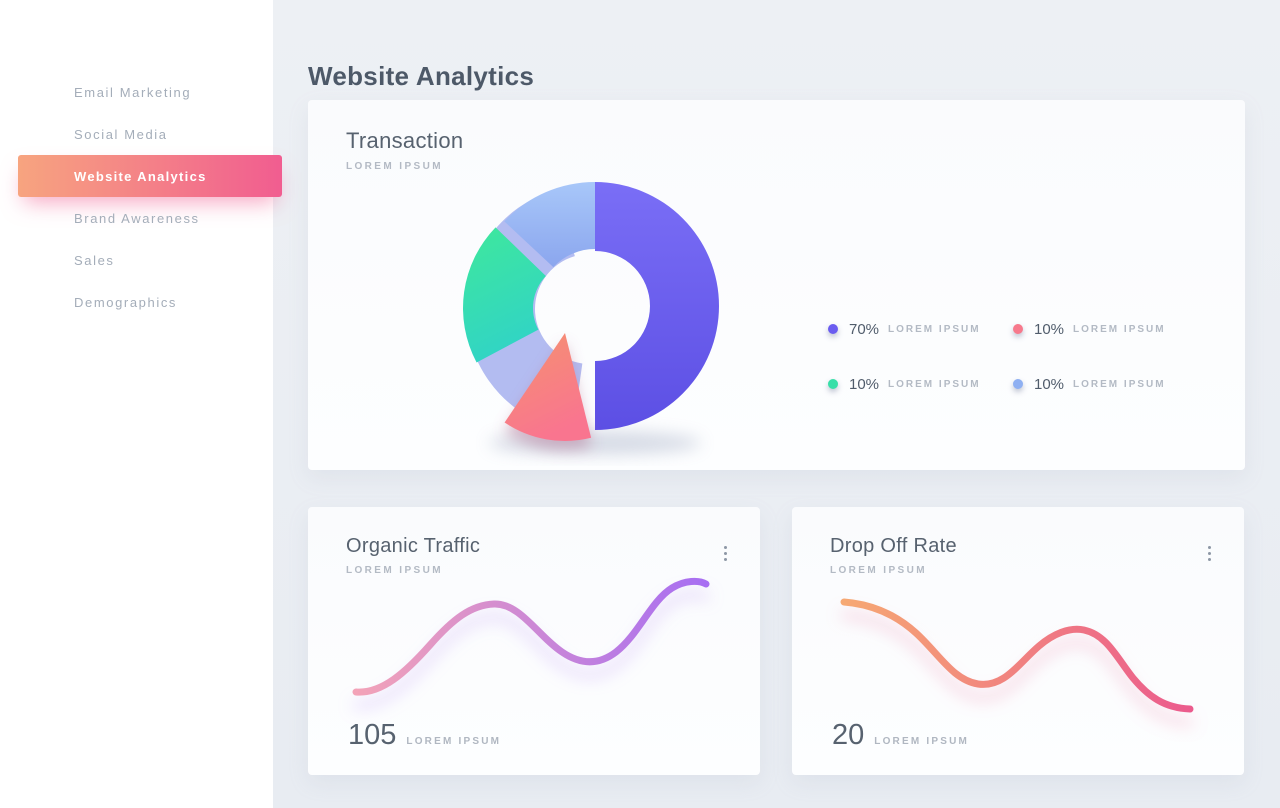 The width and height of the screenshot is (1280, 808). Describe the element at coordinates (94, 260) in the screenshot. I see `sidebar-item-sales: Sales` at that location.